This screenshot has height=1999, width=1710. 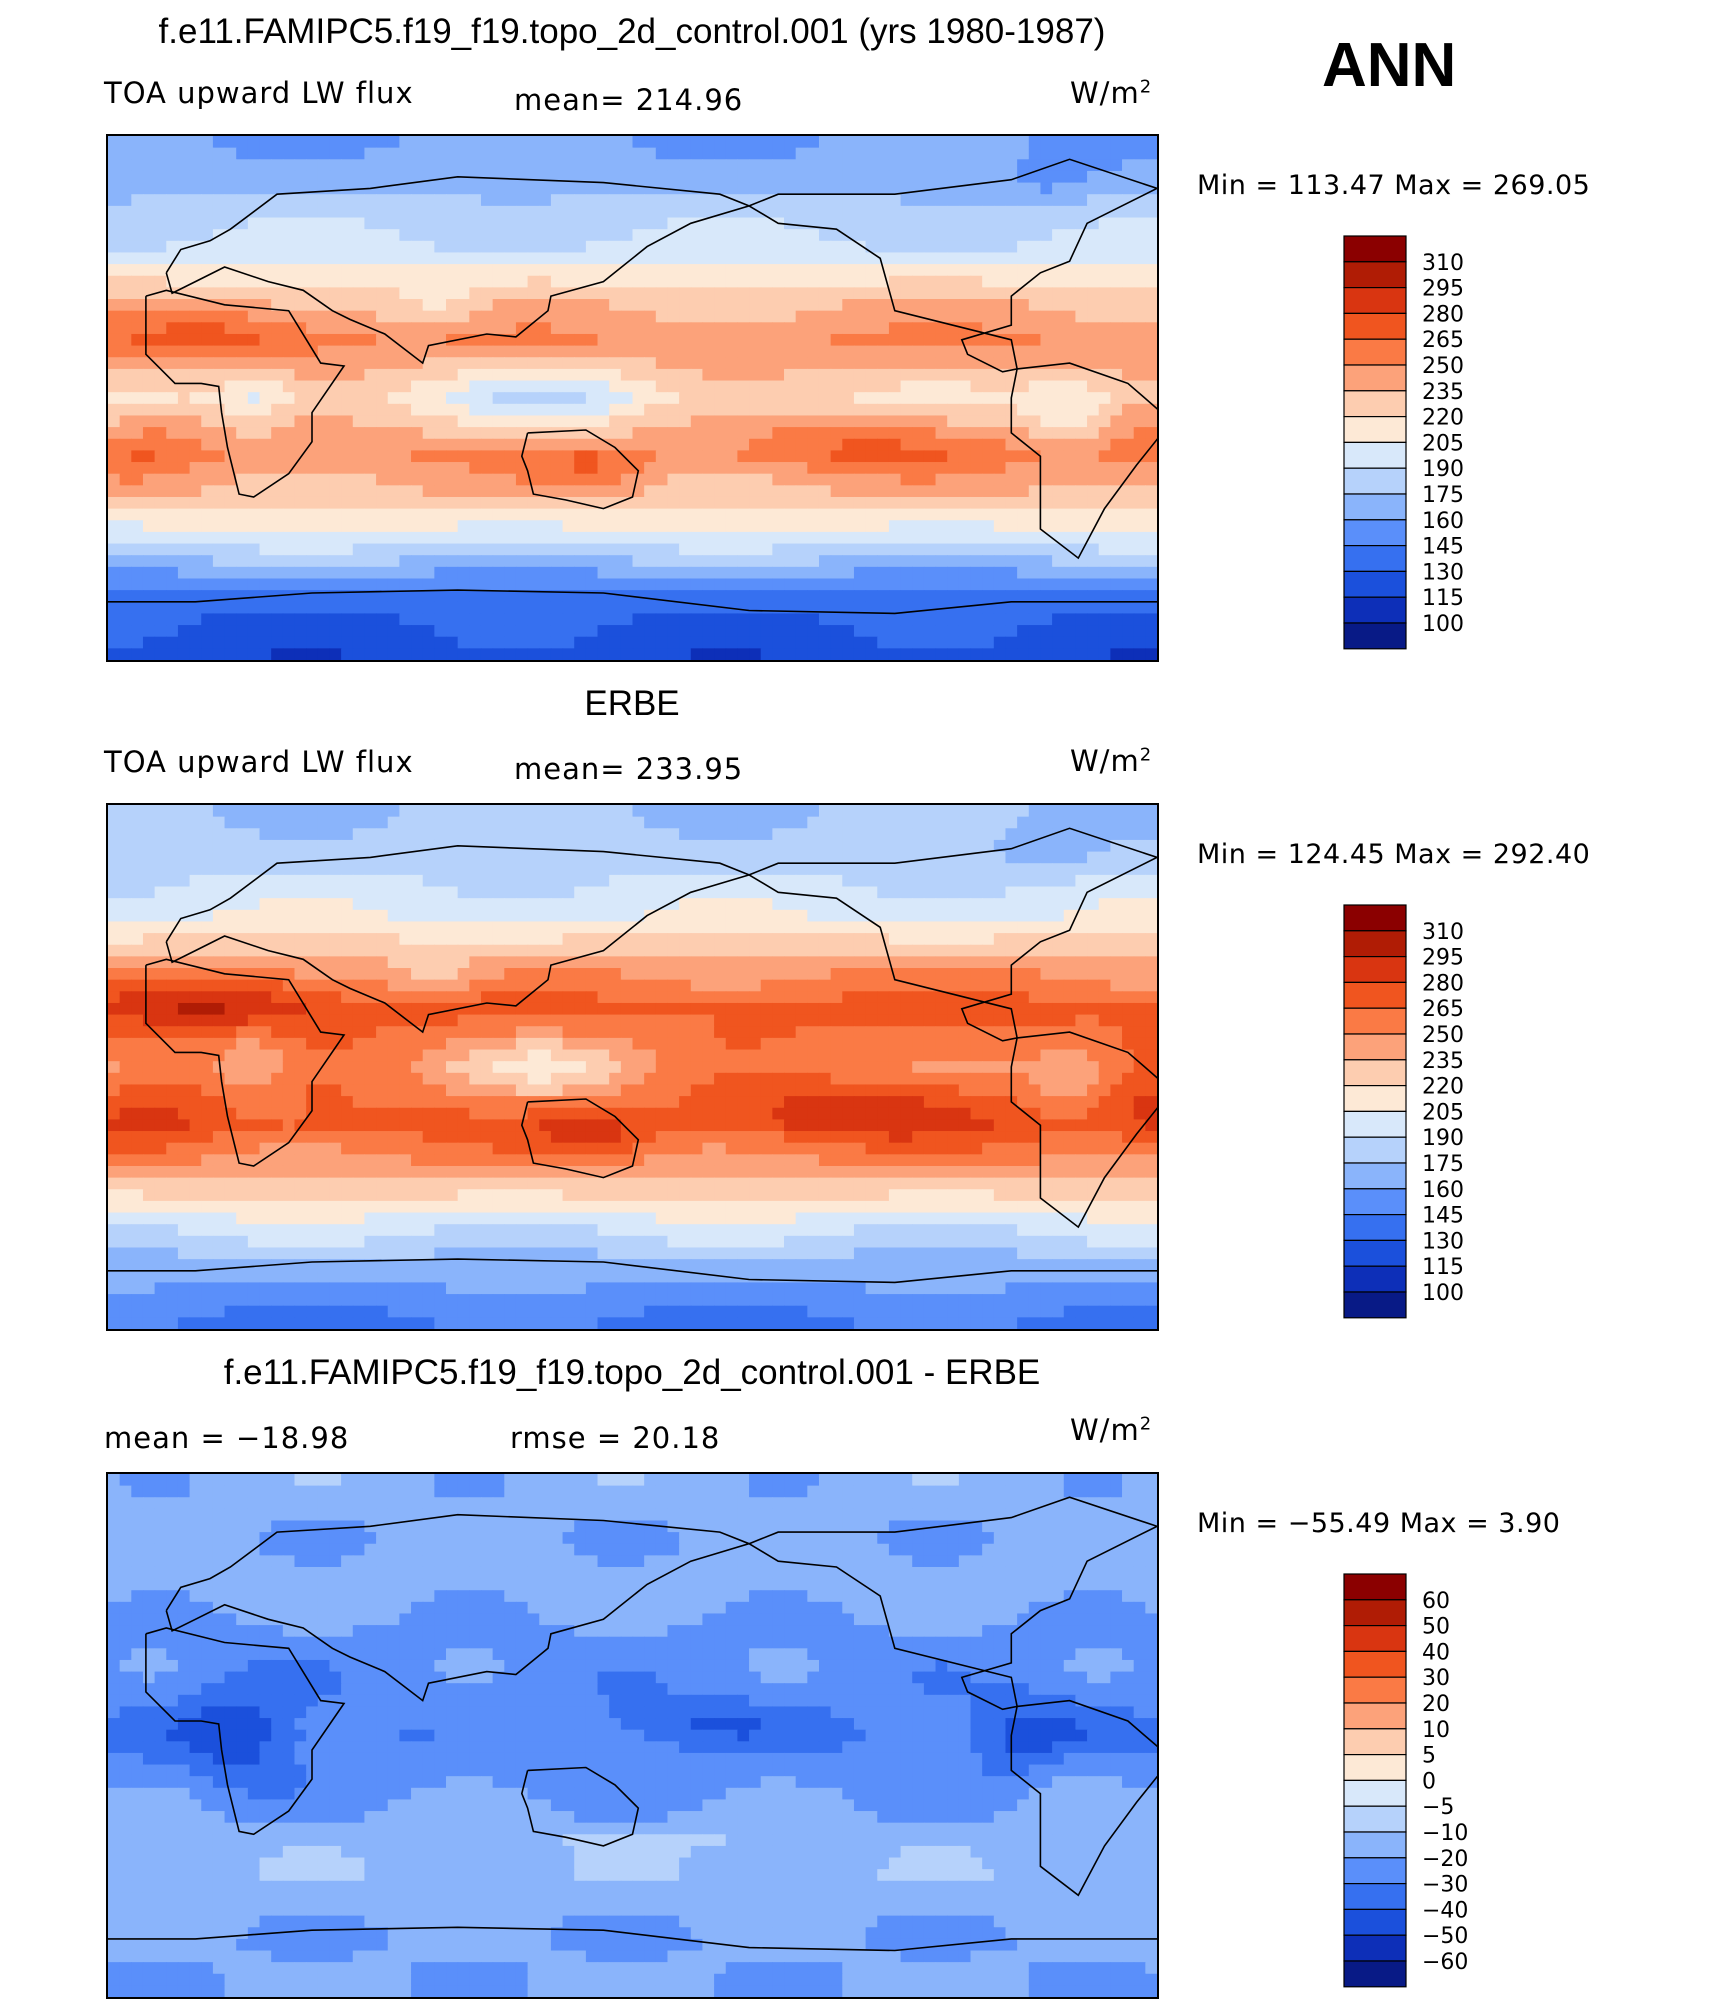 What do you see at coordinates (1443, 521) in the screenshot?
I see `colorbar-tick-label: 160` at bounding box center [1443, 521].